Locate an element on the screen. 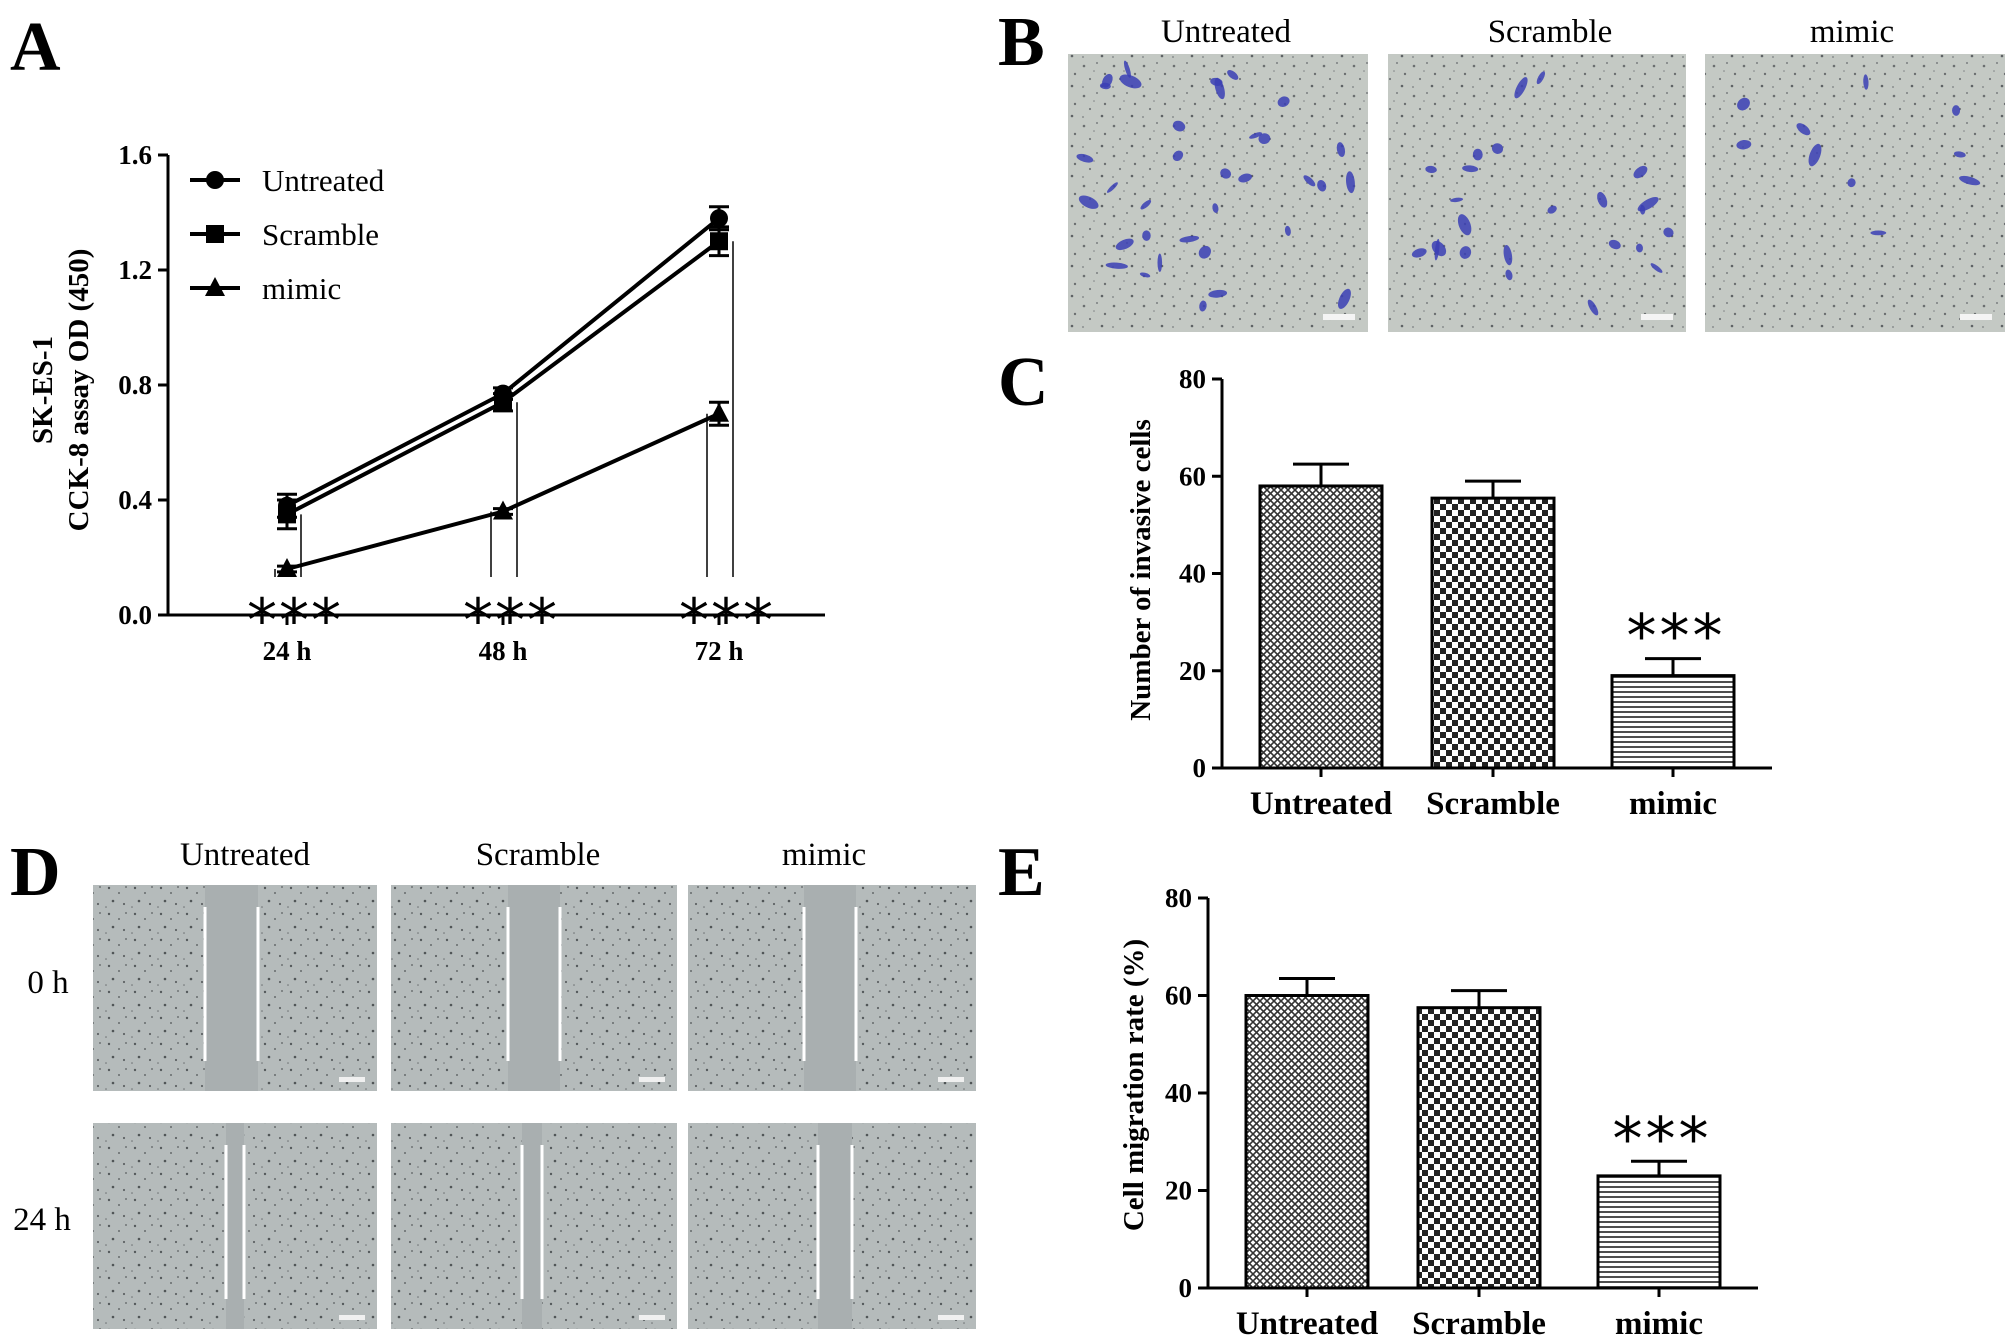 The width and height of the screenshot is (2008, 1339). invasion-image-label: Untreated is located at coordinates (1226, 32).